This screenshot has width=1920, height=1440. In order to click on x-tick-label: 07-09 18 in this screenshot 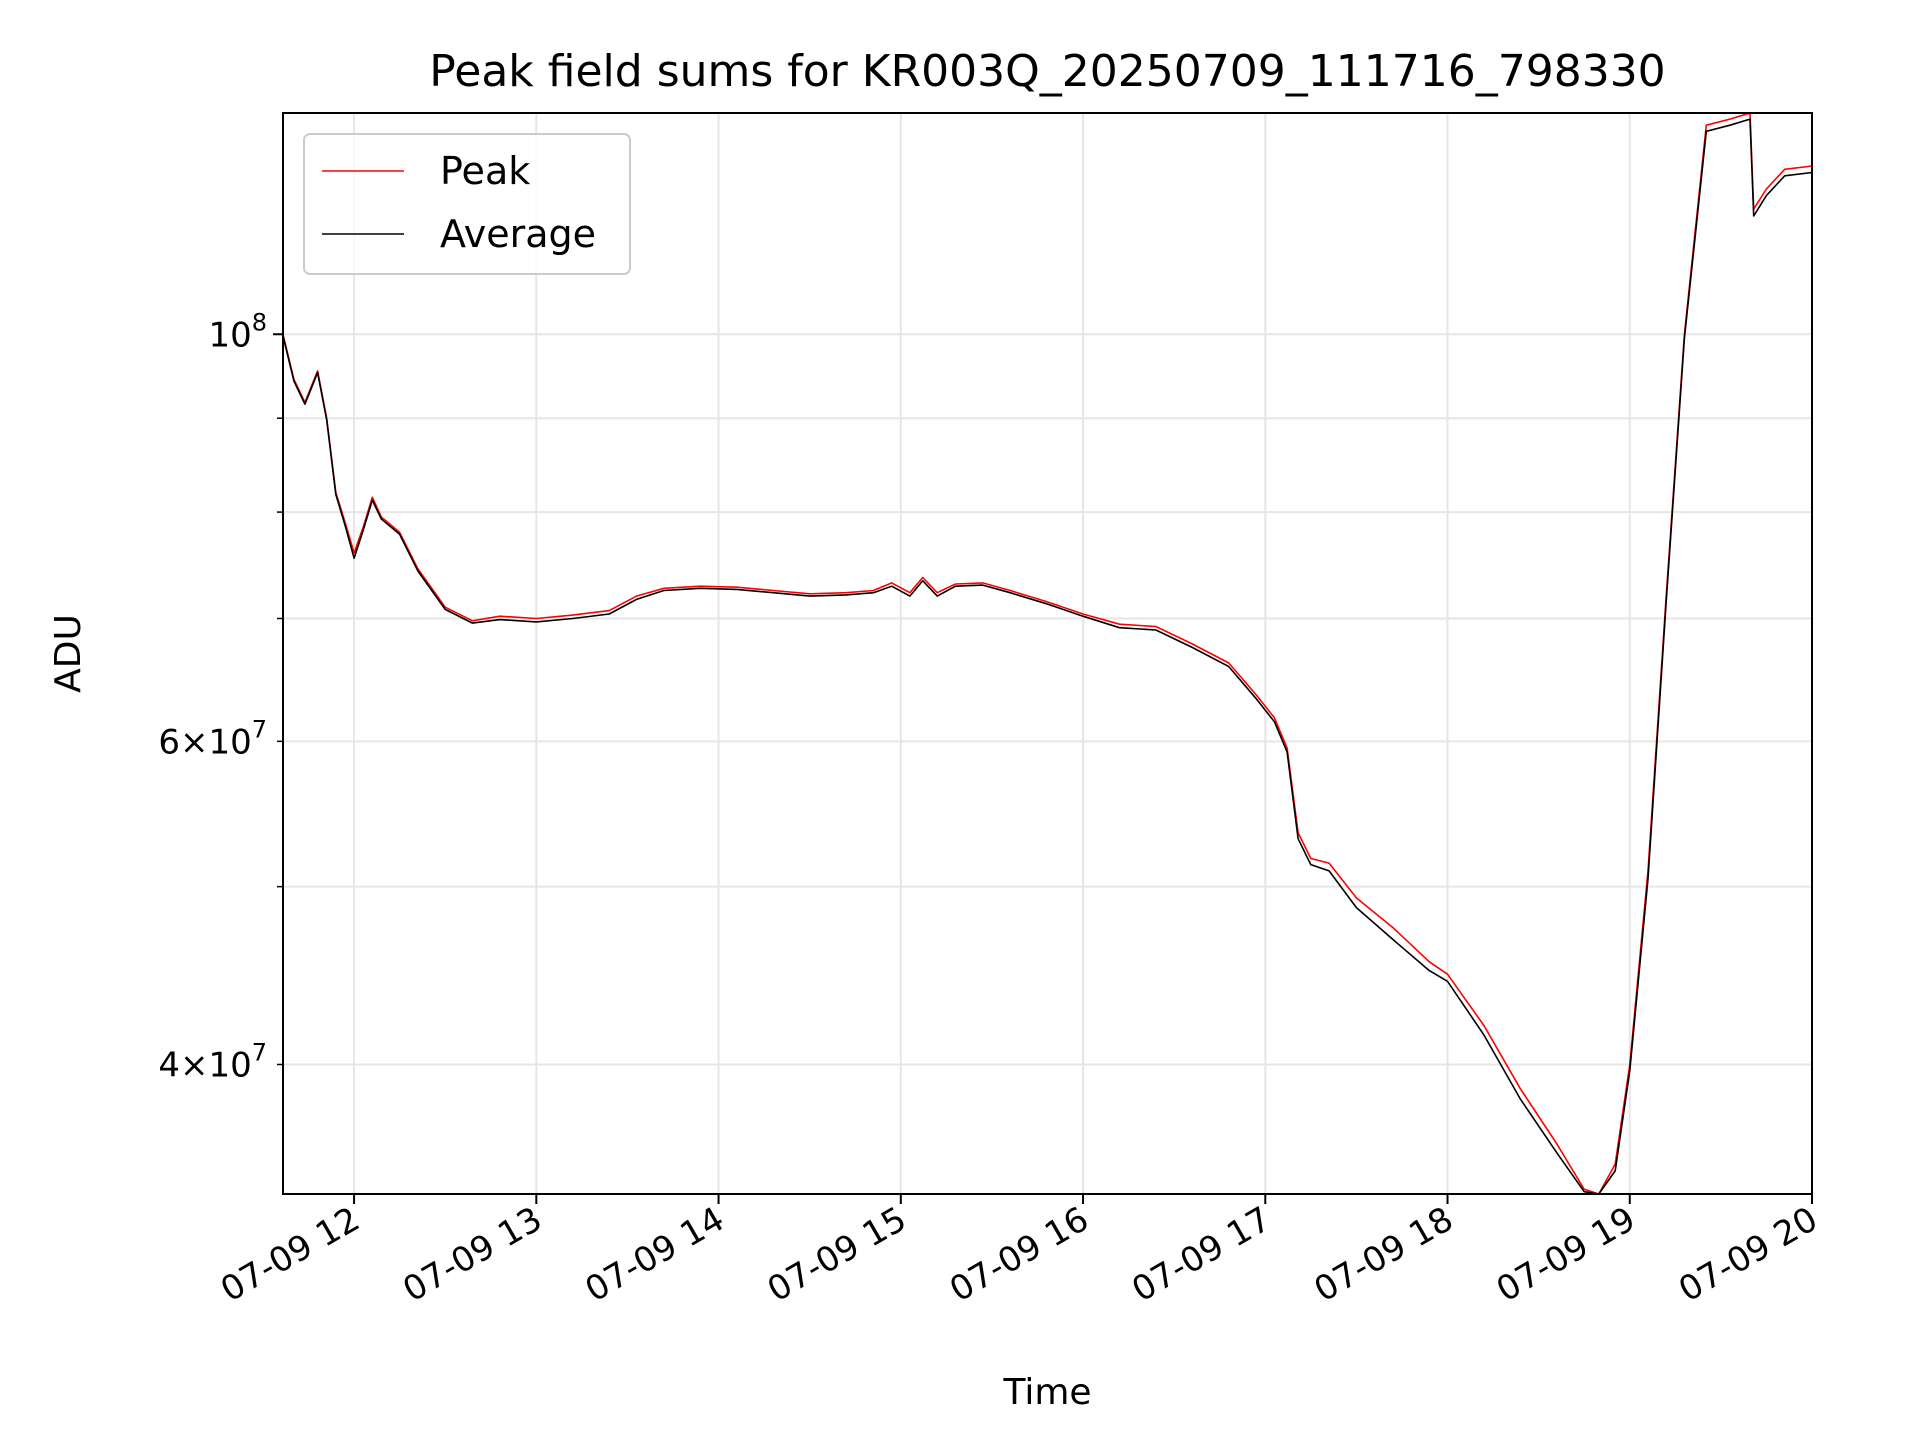, I will do `click(1384, 1254)`.